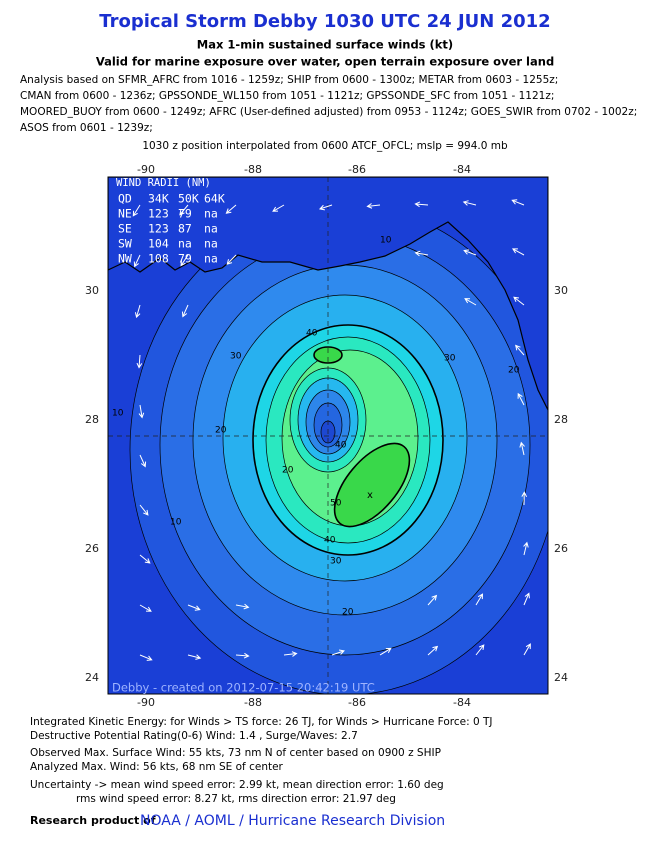 The image size is (650, 851). I want to click on wind-radii-cell: 87, so click(185, 229).